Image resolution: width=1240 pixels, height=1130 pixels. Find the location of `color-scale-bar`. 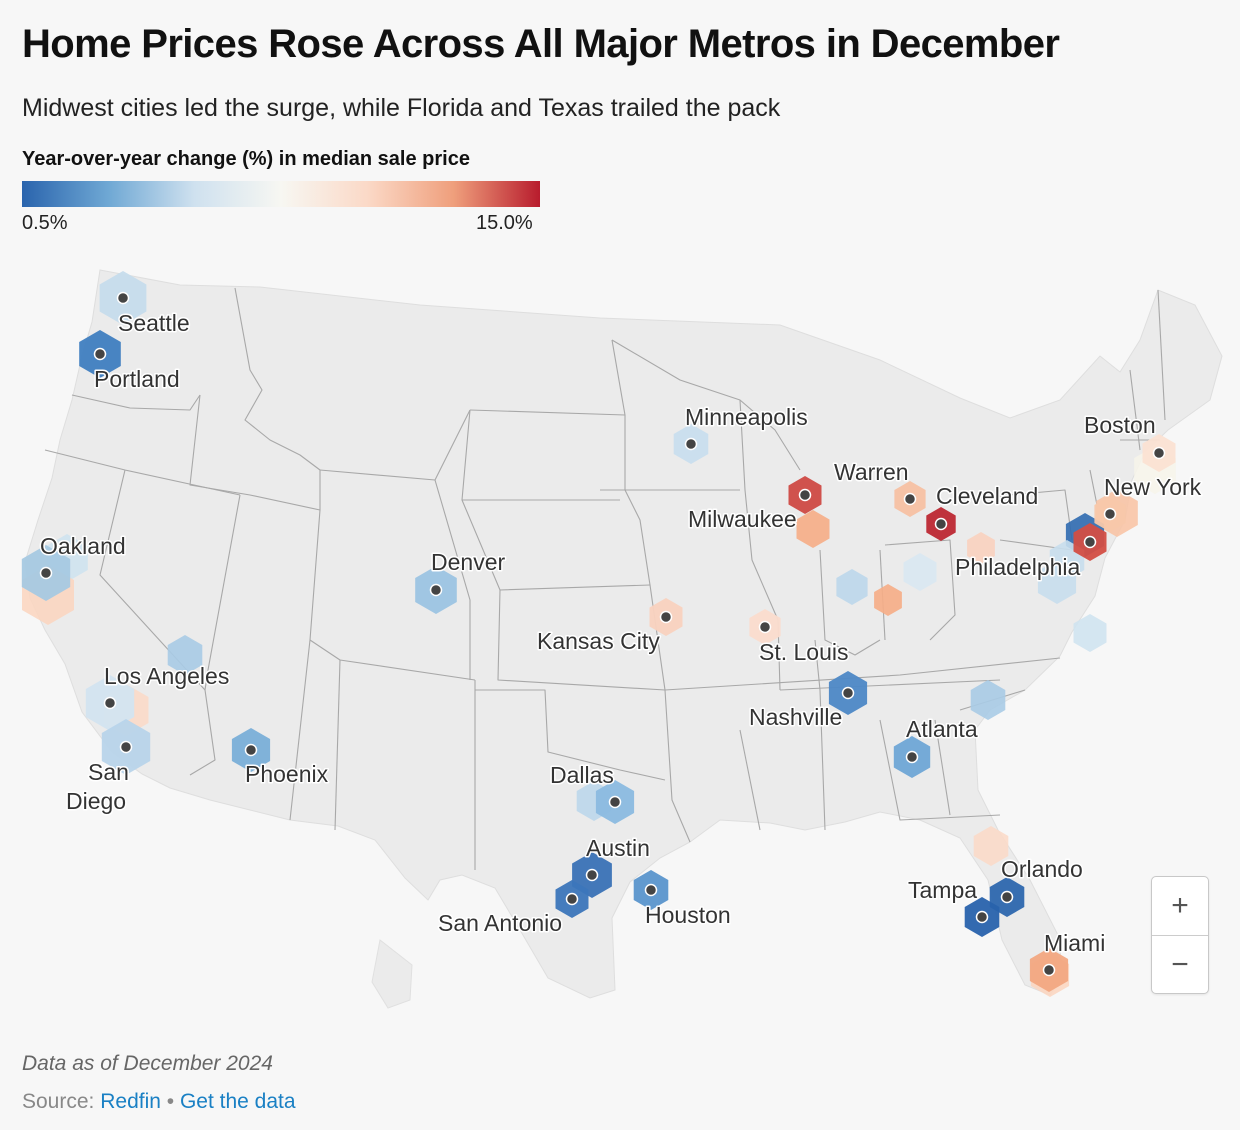

color-scale-bar is located at coordinates (281, 194).